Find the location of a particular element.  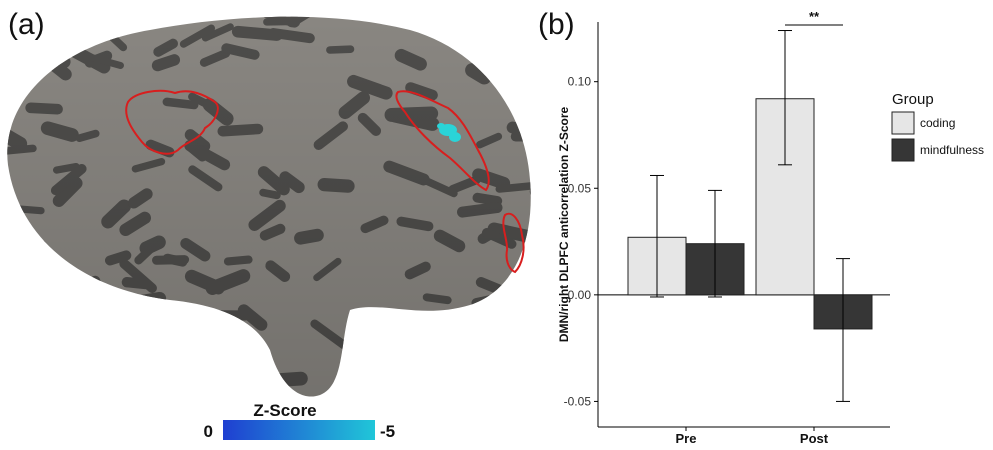

colorbar-title: Z-Score is located at coordinates (284, 410).